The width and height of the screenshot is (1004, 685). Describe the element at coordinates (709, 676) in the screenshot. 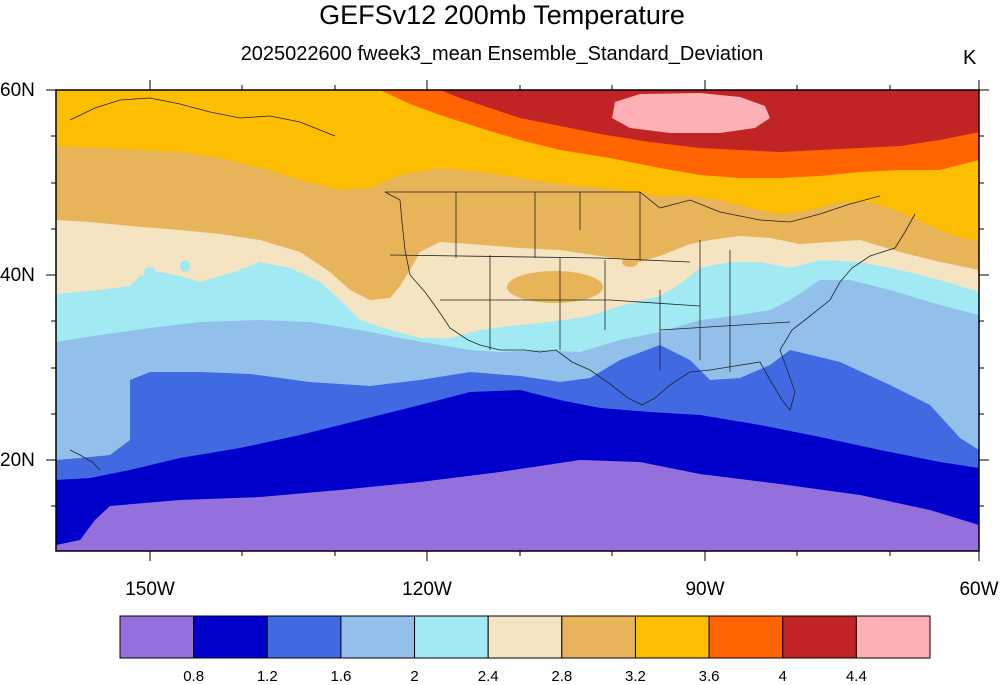

I see `colorbar-tick-label: 3.6` at that location.